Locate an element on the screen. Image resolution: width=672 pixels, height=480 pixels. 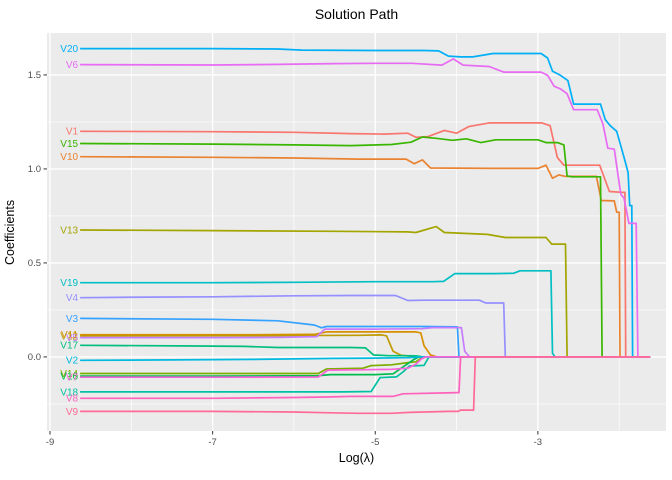
series-line-V9 is located at coordinates (365, 385).